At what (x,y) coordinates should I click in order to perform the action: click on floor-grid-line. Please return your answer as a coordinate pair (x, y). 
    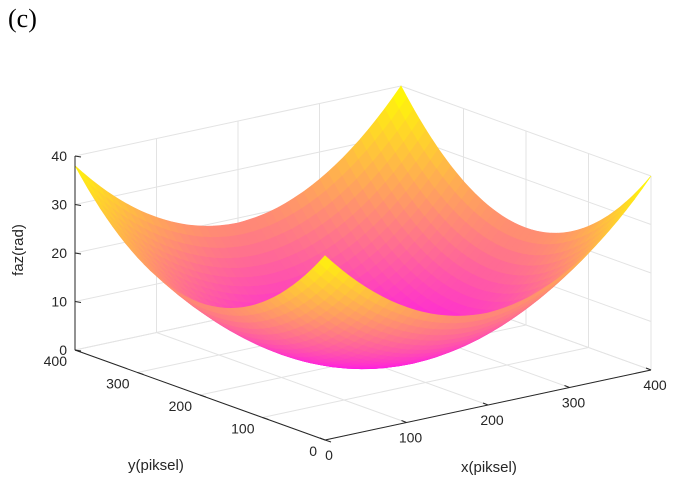
    Looking at the image, I should click on (425, 382).